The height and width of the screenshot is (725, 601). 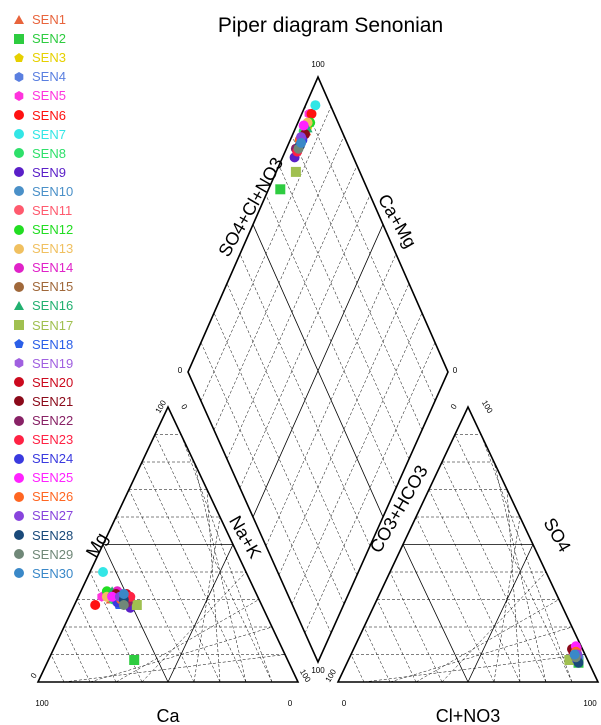 What do you see at coordinates (42, 515) in the screenshot?
I see `legend-item-sen27: SEN27` at bounding box center [42, 515].